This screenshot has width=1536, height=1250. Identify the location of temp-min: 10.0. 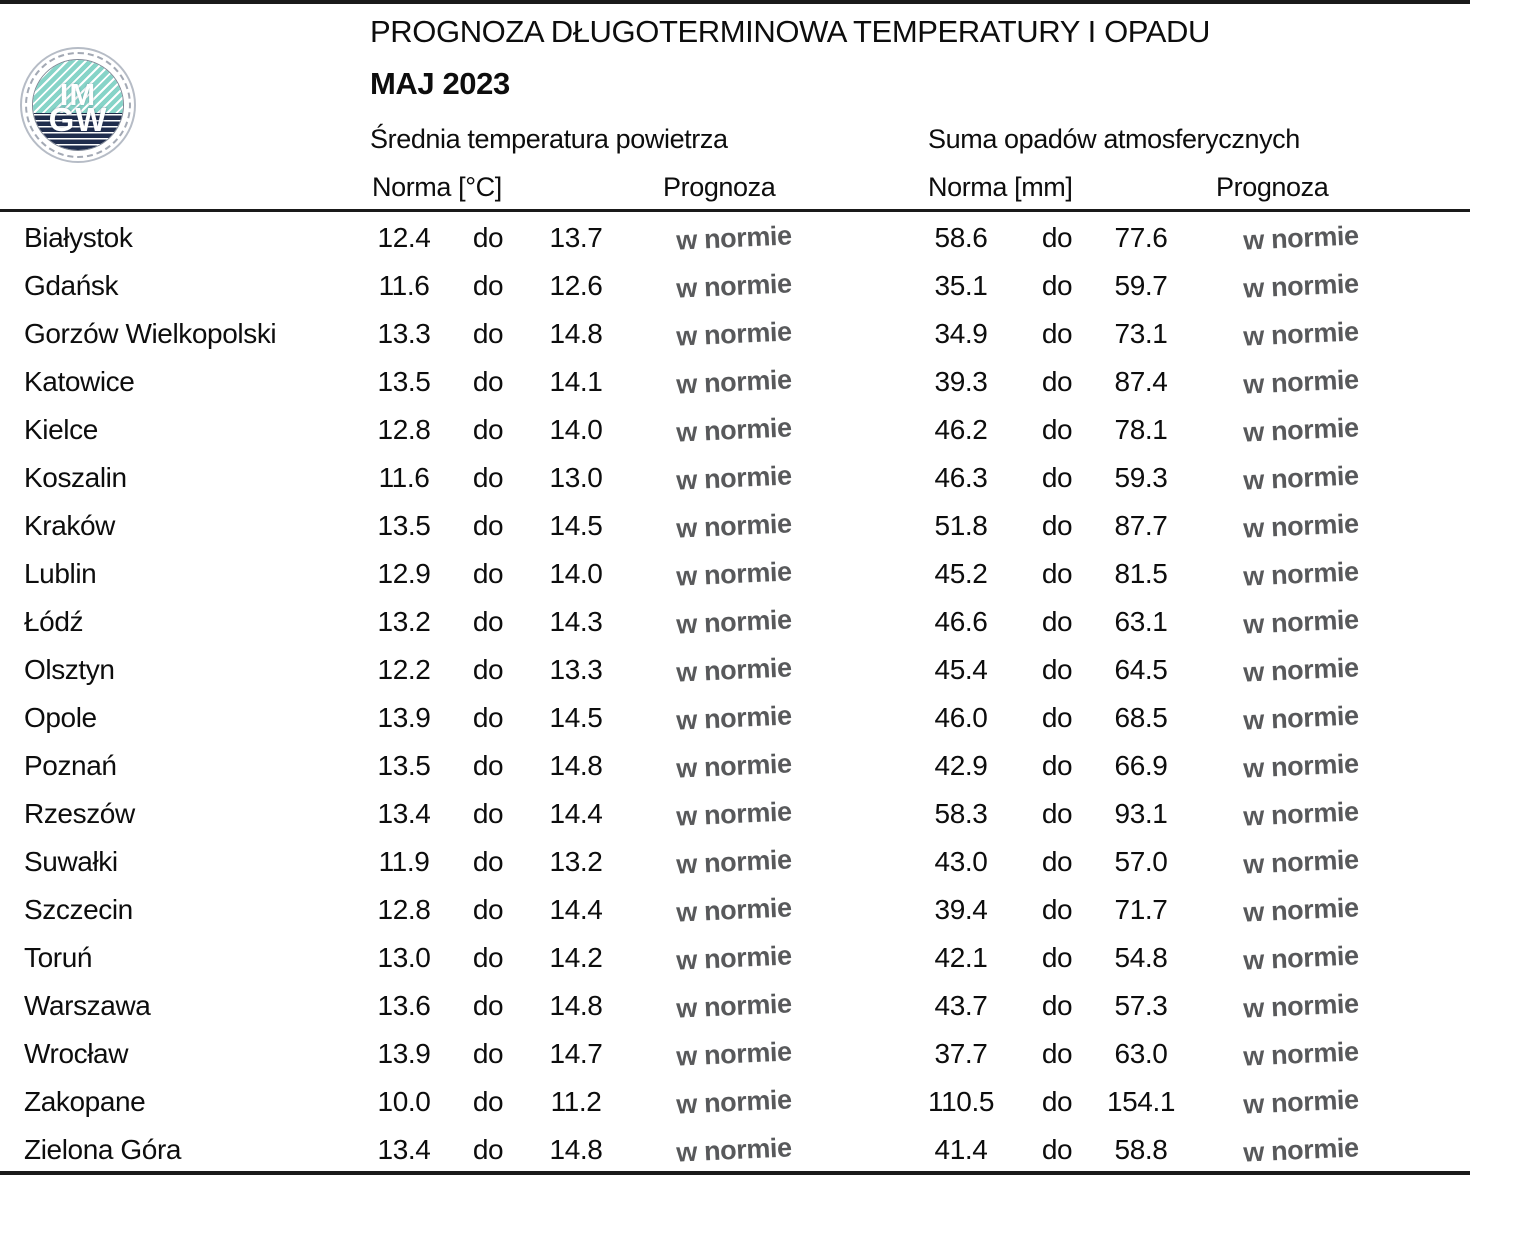
(404, 1101).